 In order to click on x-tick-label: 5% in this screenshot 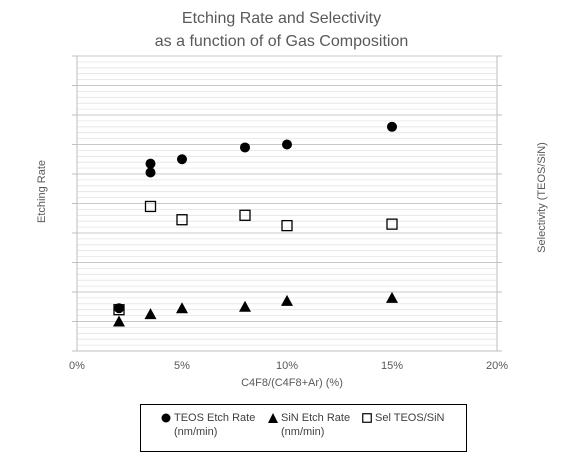, I will do `click(182, 366)`.